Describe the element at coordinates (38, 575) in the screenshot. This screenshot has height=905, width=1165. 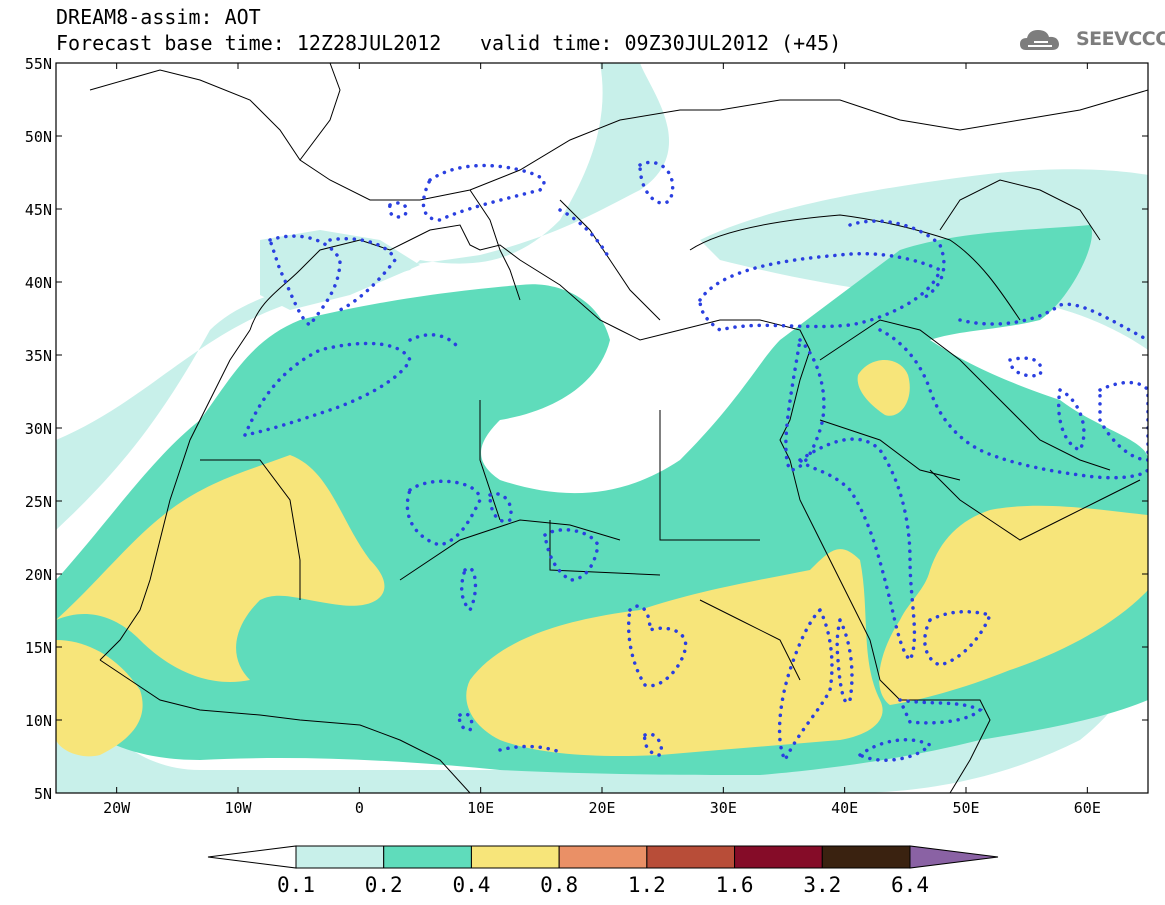
I see `lat-label: 20N` at that location.